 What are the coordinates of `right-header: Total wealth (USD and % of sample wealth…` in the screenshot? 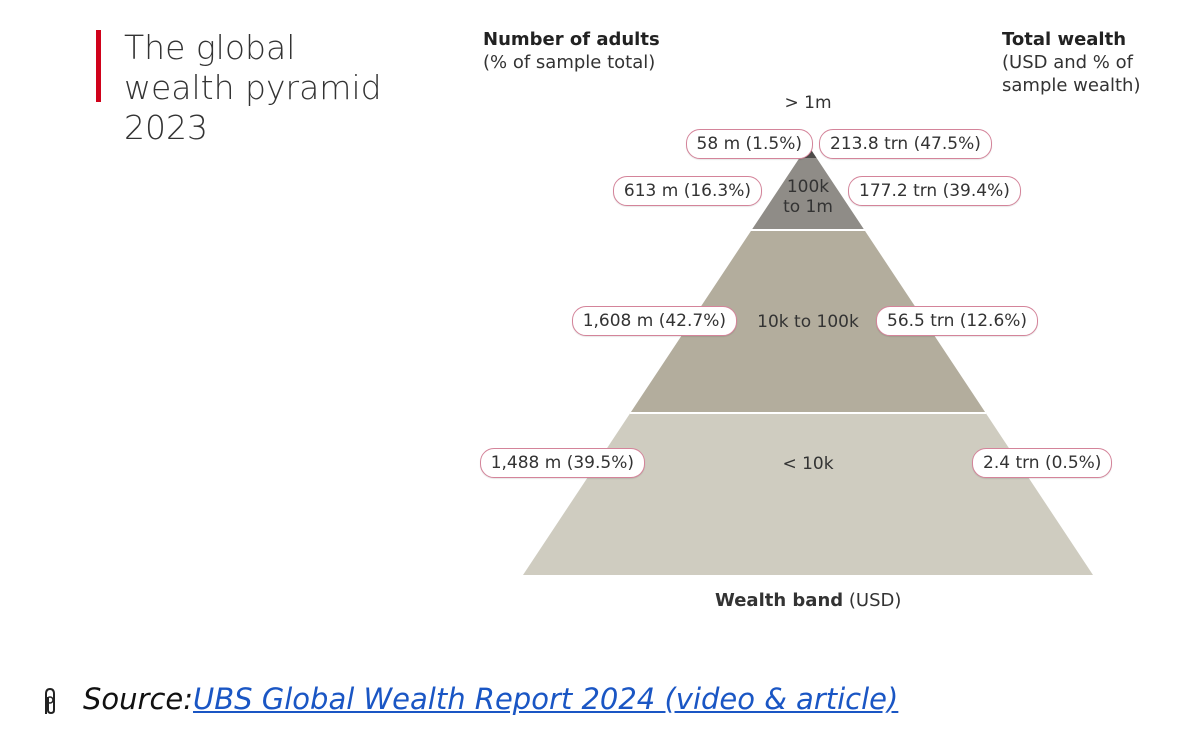 It's located at (1077, 62).